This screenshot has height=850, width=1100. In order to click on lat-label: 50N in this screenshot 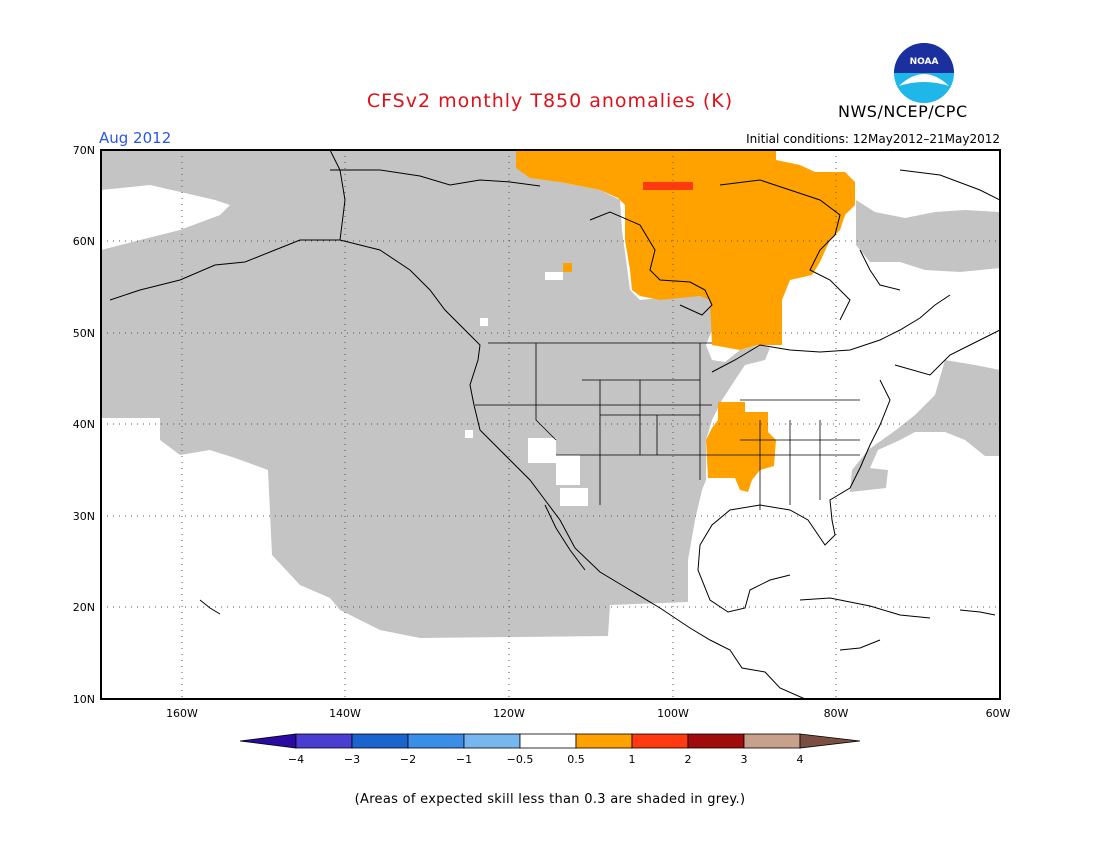, I will do `click(84, 333)`.